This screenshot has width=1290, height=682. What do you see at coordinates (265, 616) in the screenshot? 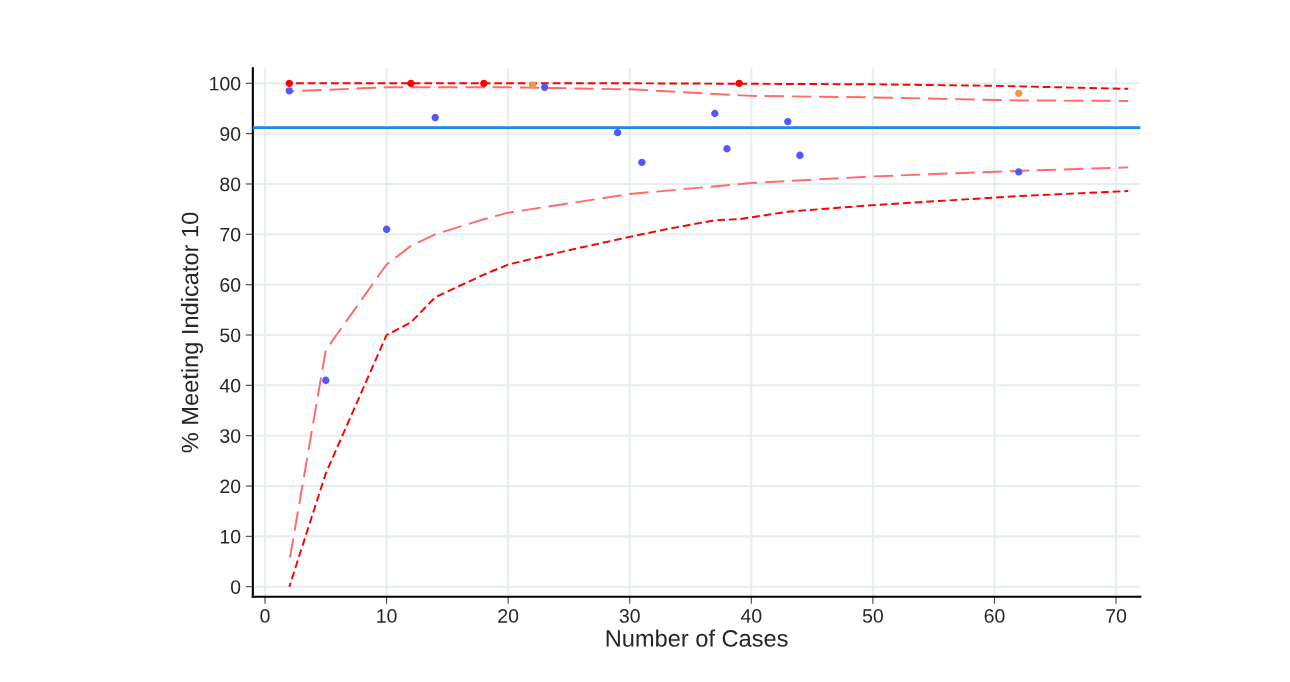
I see `x-tick-label: 0` at bounding box center [265, 616].